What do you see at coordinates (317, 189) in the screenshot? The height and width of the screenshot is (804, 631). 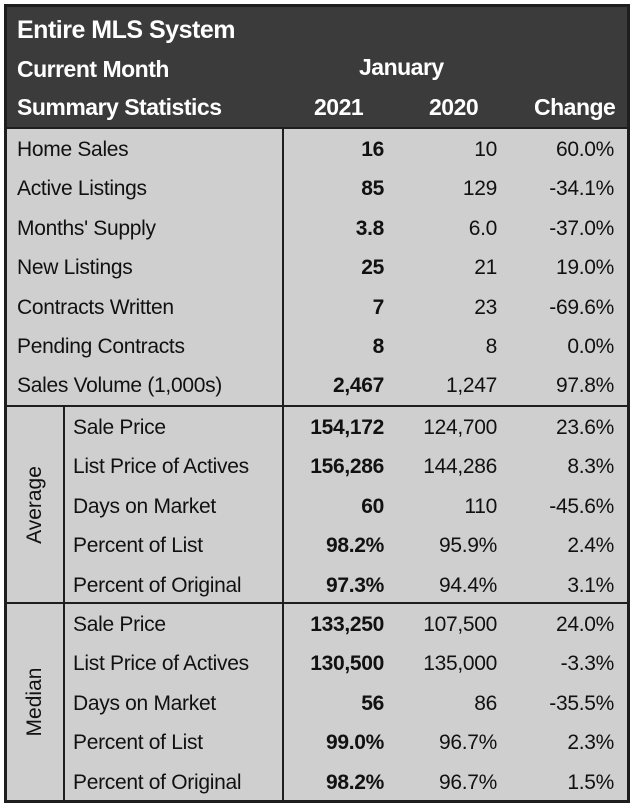 I see `summary-row: Active Listings 85 129 -34.1%` at bounding box center [317, 189].